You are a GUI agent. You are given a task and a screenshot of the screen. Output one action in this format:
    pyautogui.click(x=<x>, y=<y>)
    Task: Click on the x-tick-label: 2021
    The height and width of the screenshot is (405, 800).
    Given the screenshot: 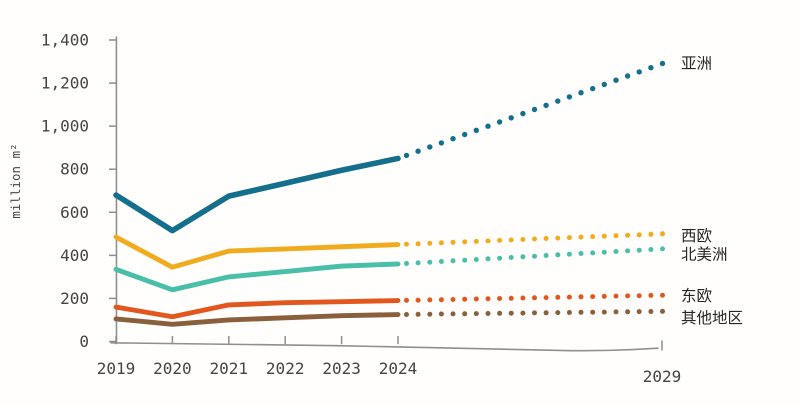 What is the action you would take?
    pyautogui.click(x=229, y=368)
    